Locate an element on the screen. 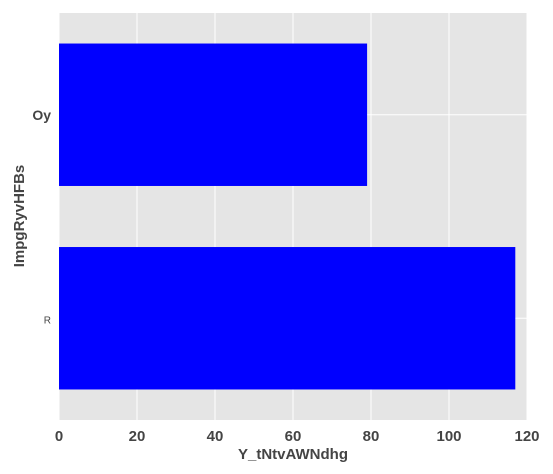 The height and width of the screenshot is (474, 553). x-tick-label: 100 is located at coordinates (448, 436).